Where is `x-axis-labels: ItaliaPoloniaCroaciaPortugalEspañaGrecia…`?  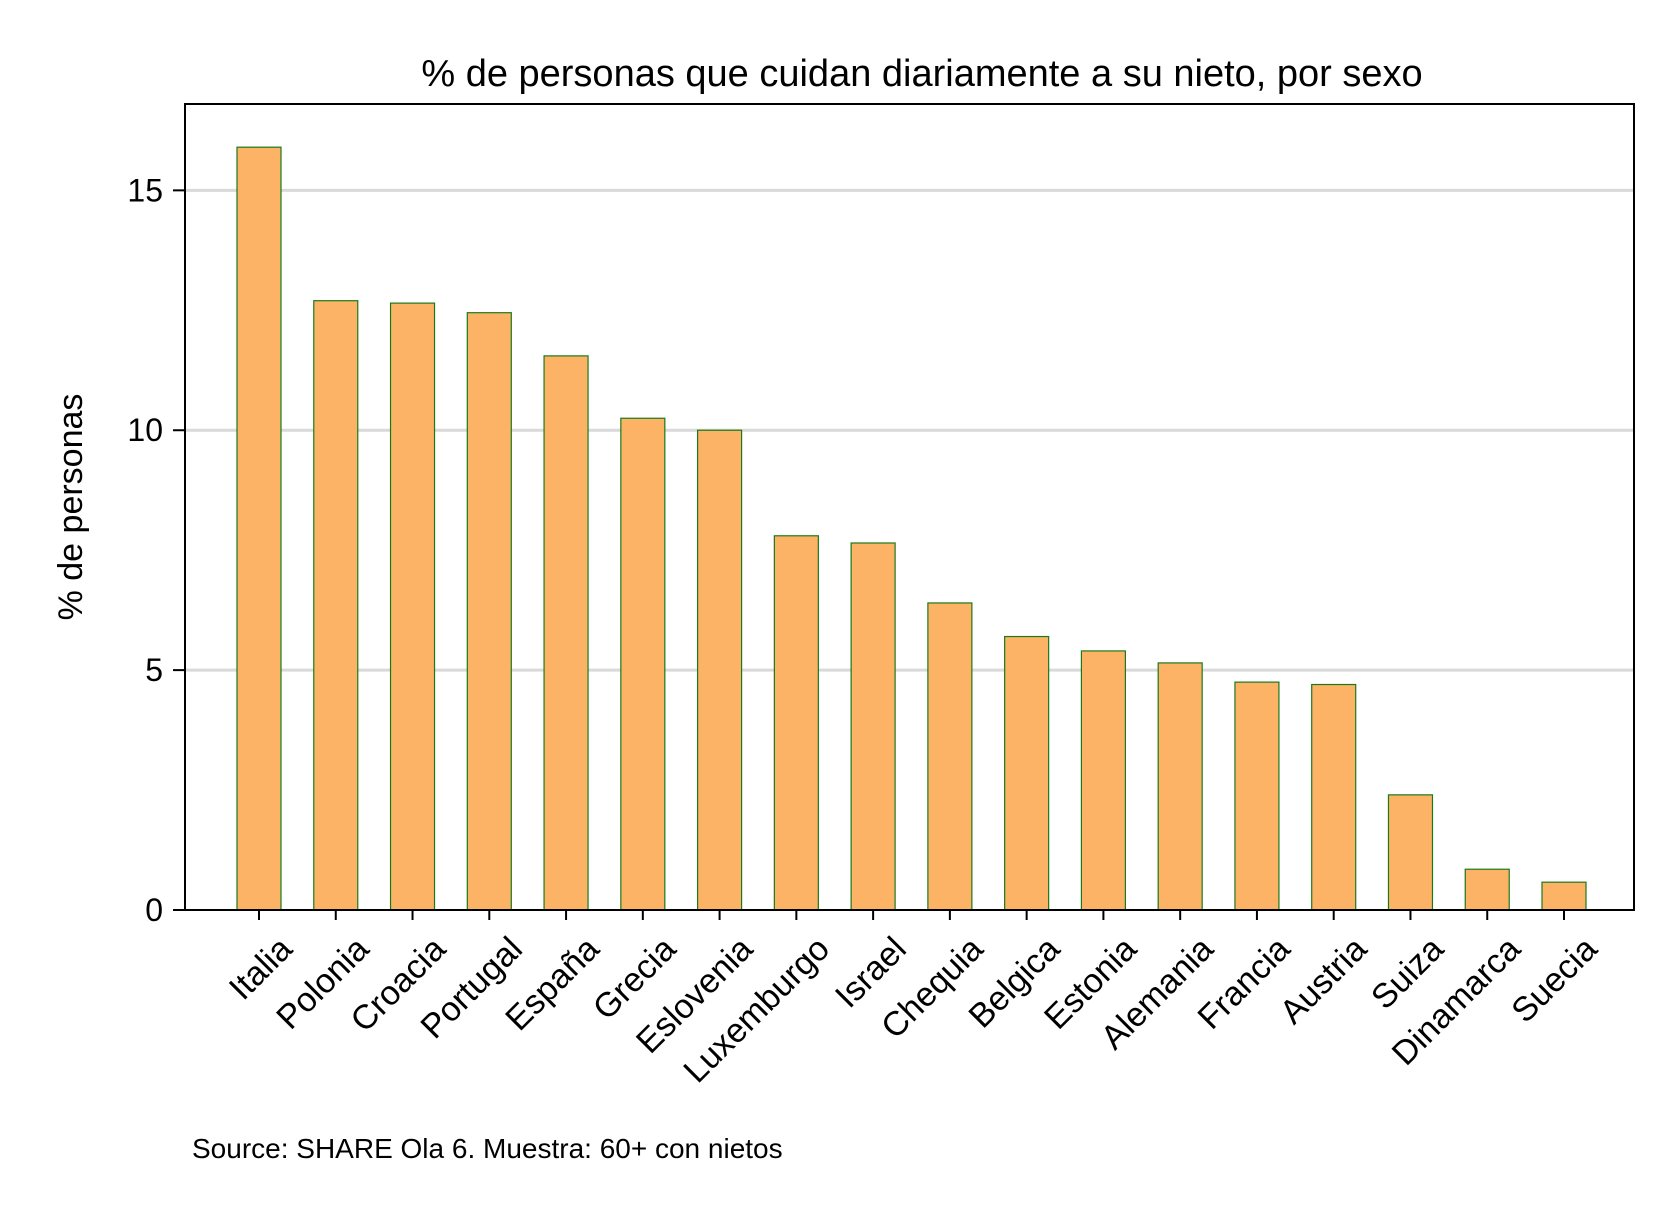
x-axis-labels: ItaliaPoloniaCroaciaPortugalEspañaGrecia… is located at coordinates (913, 1000).